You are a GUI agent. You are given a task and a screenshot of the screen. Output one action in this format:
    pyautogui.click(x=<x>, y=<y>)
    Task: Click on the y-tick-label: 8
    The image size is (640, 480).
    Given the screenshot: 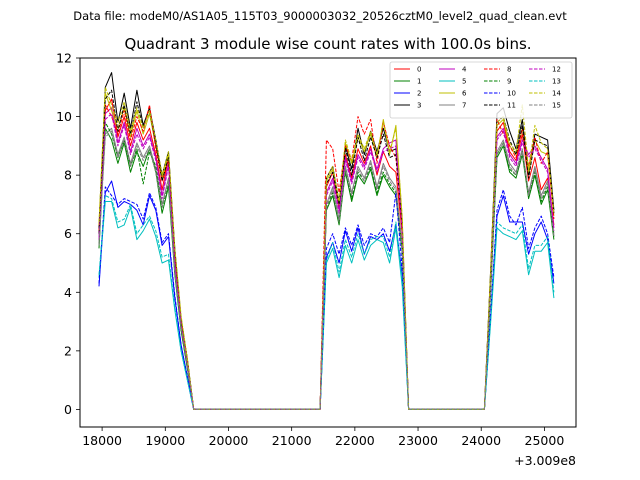 What is the action you would take?
    pyautogui.click(x=68, y=175)
    